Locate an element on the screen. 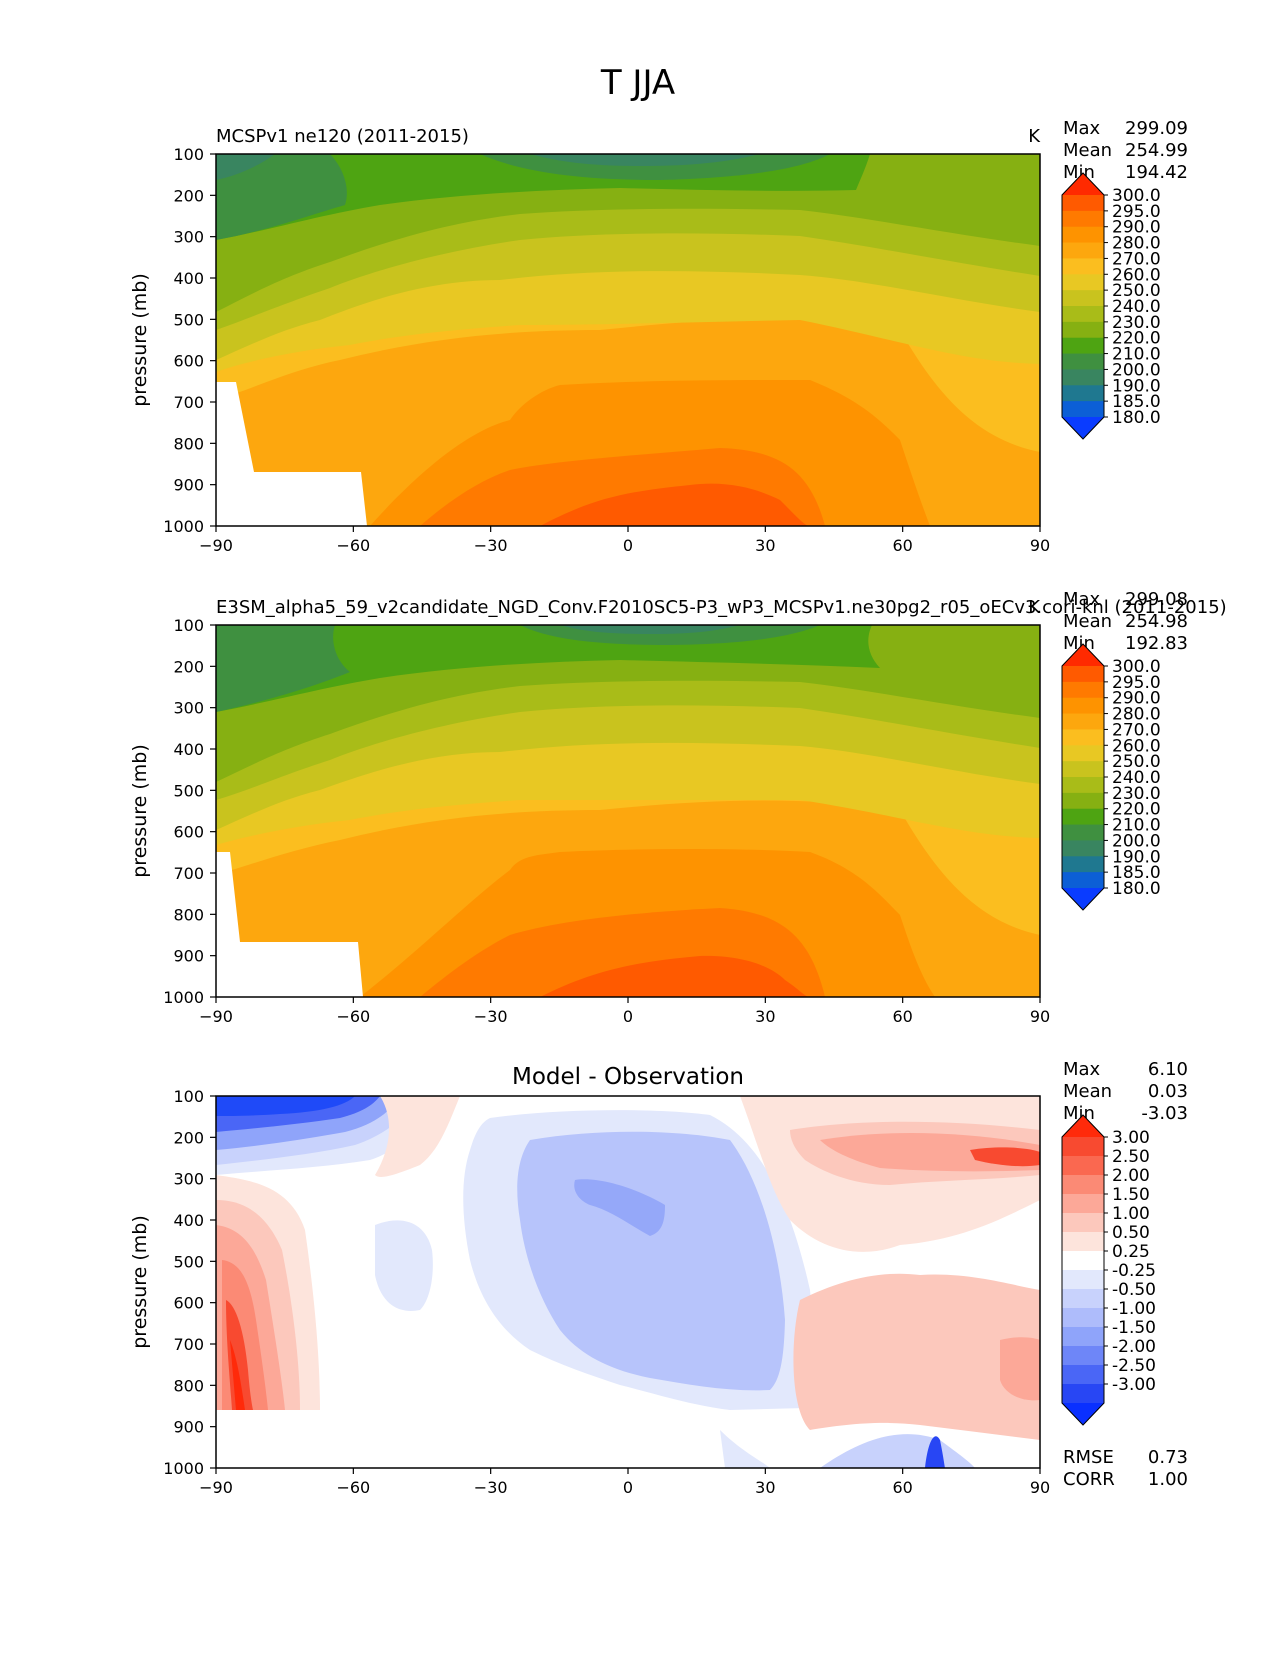  x-tick-label: 60 is located at coordinates (902, 1016).